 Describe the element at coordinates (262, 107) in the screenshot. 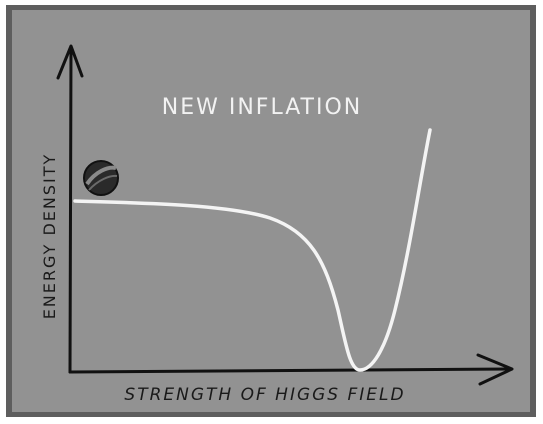

I see `title: NEW INFLATION` at that location.